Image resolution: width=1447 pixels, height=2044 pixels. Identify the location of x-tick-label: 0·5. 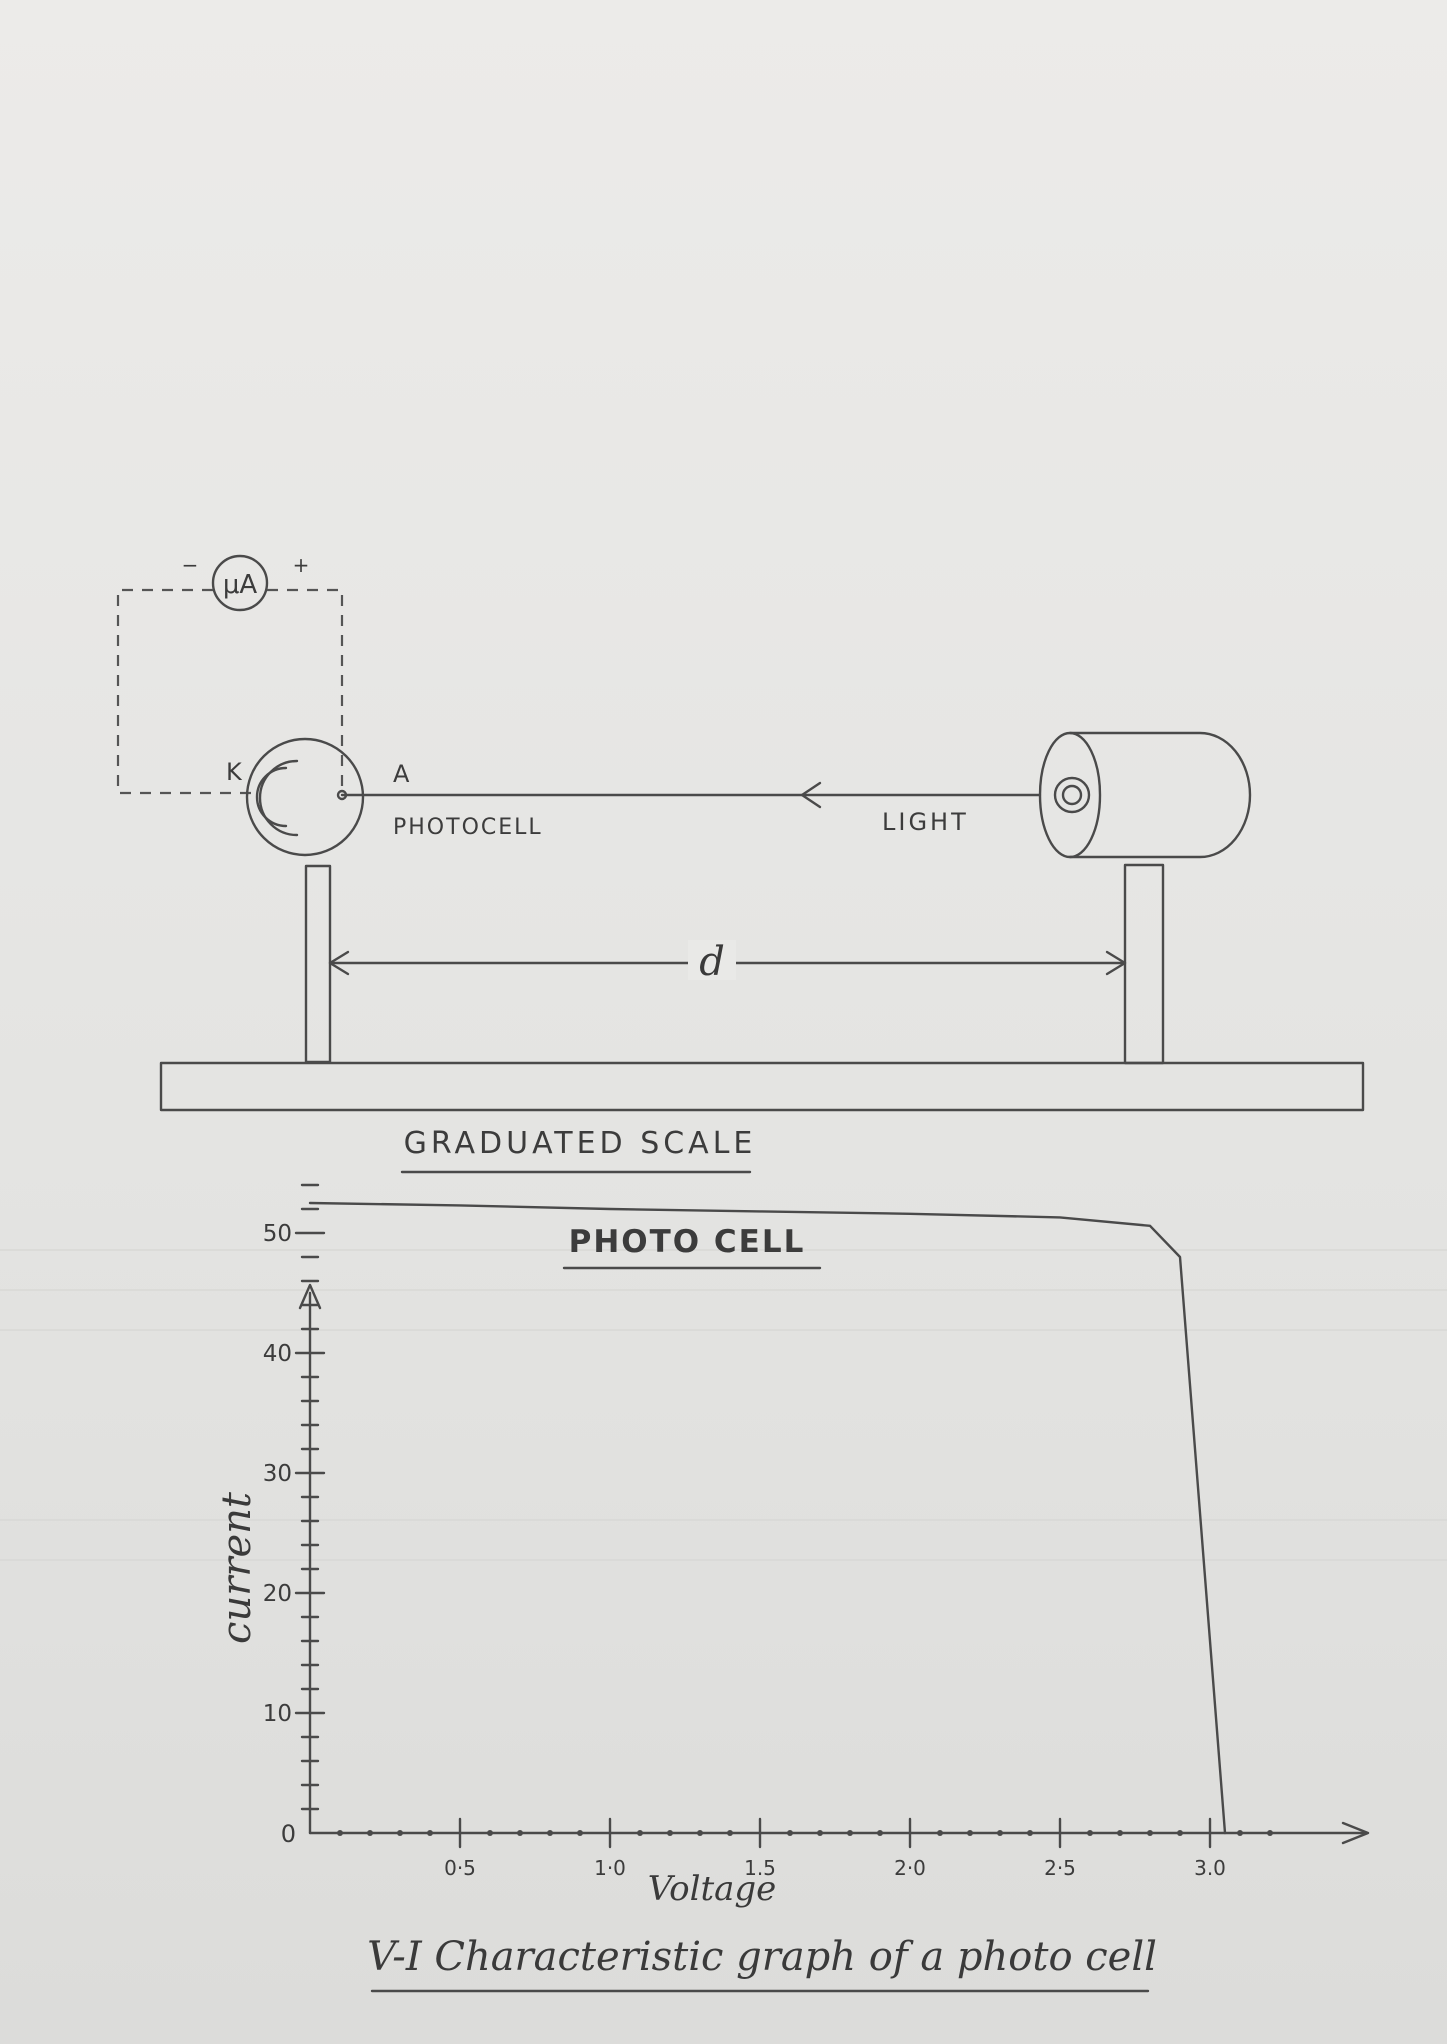
(460, 1868).